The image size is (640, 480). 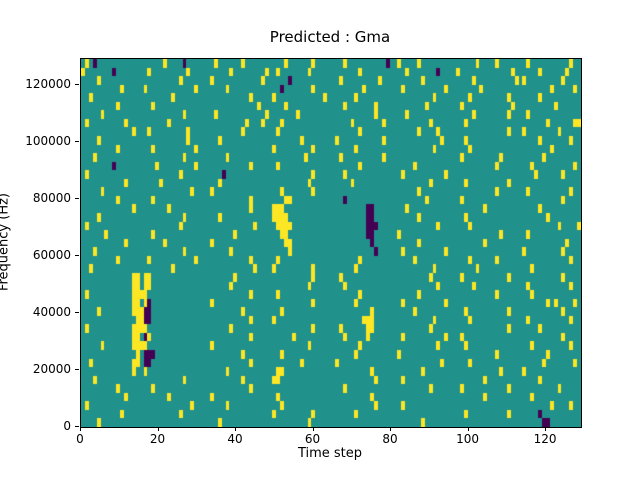 What do you see at coordinates (312, 439) in the screenshot?
I see `x-tick-label: 60` at bounding box center [312, 439].